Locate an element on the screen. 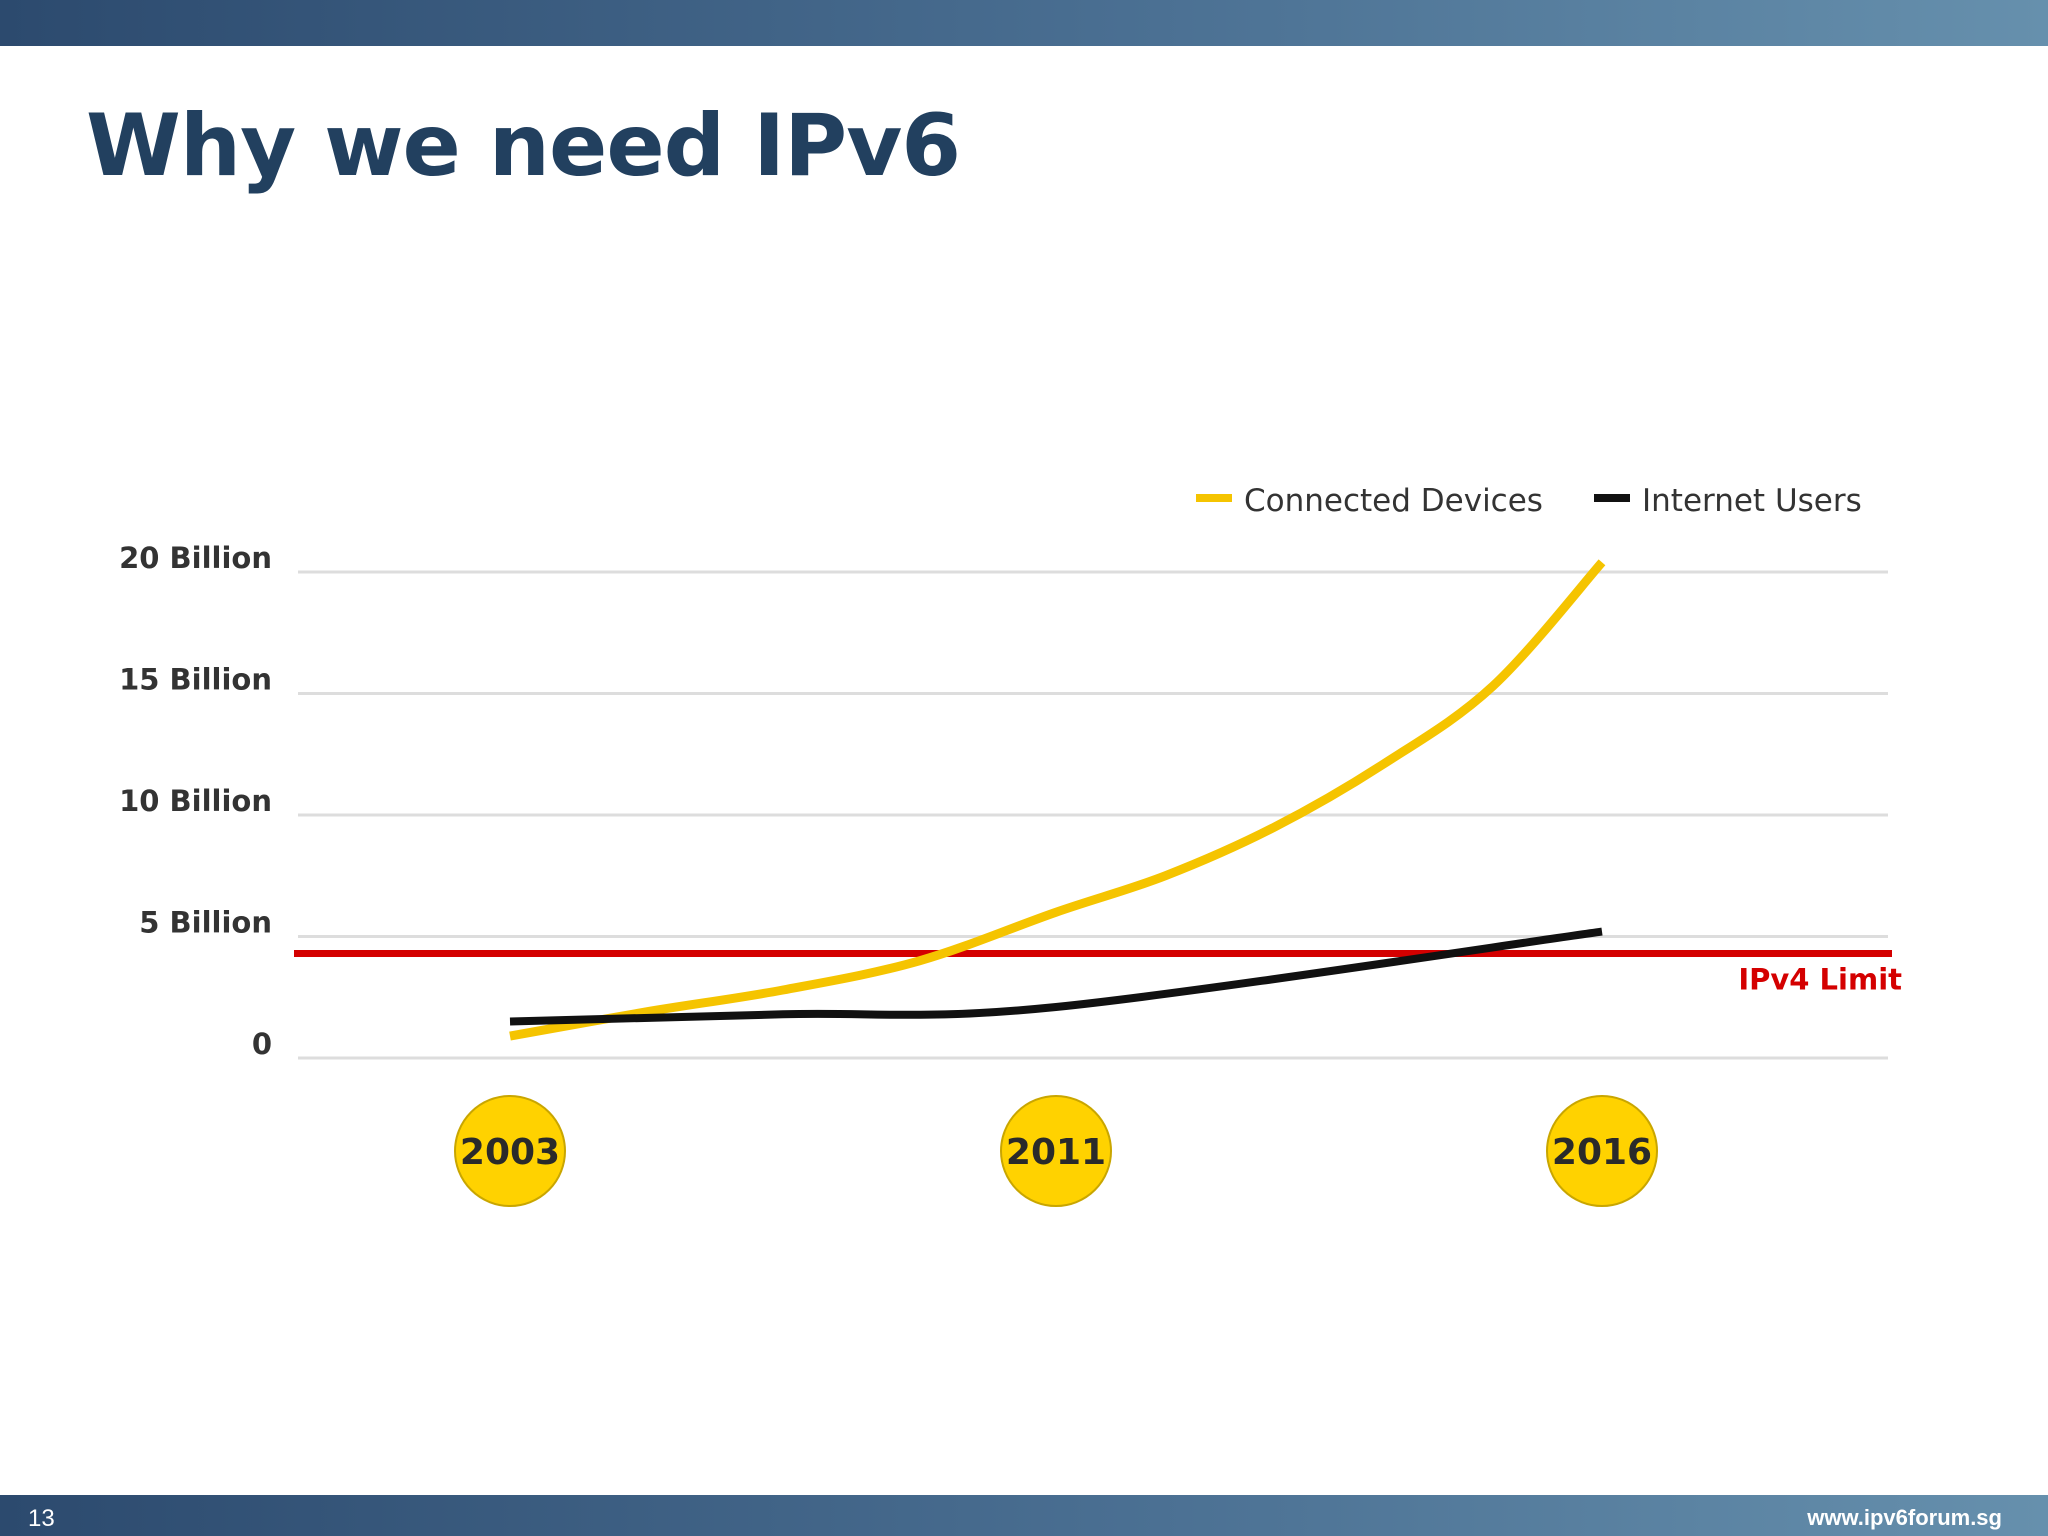 This screenshot has width=2048, height=1536. y-axis-ticks: 0 5 Billion 10 Billion 15 Billion 20 Billion is located at coordinates (195, 801).